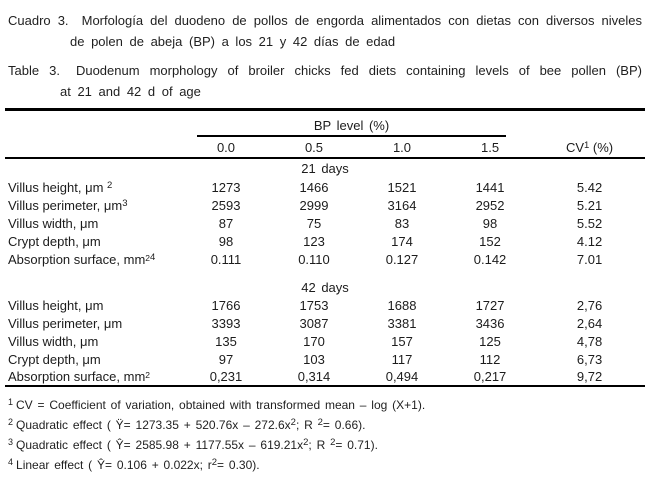  Describe the element at coordinates (589, 223) in the screenshot. I see `cell-cv: 5.52` at that location.